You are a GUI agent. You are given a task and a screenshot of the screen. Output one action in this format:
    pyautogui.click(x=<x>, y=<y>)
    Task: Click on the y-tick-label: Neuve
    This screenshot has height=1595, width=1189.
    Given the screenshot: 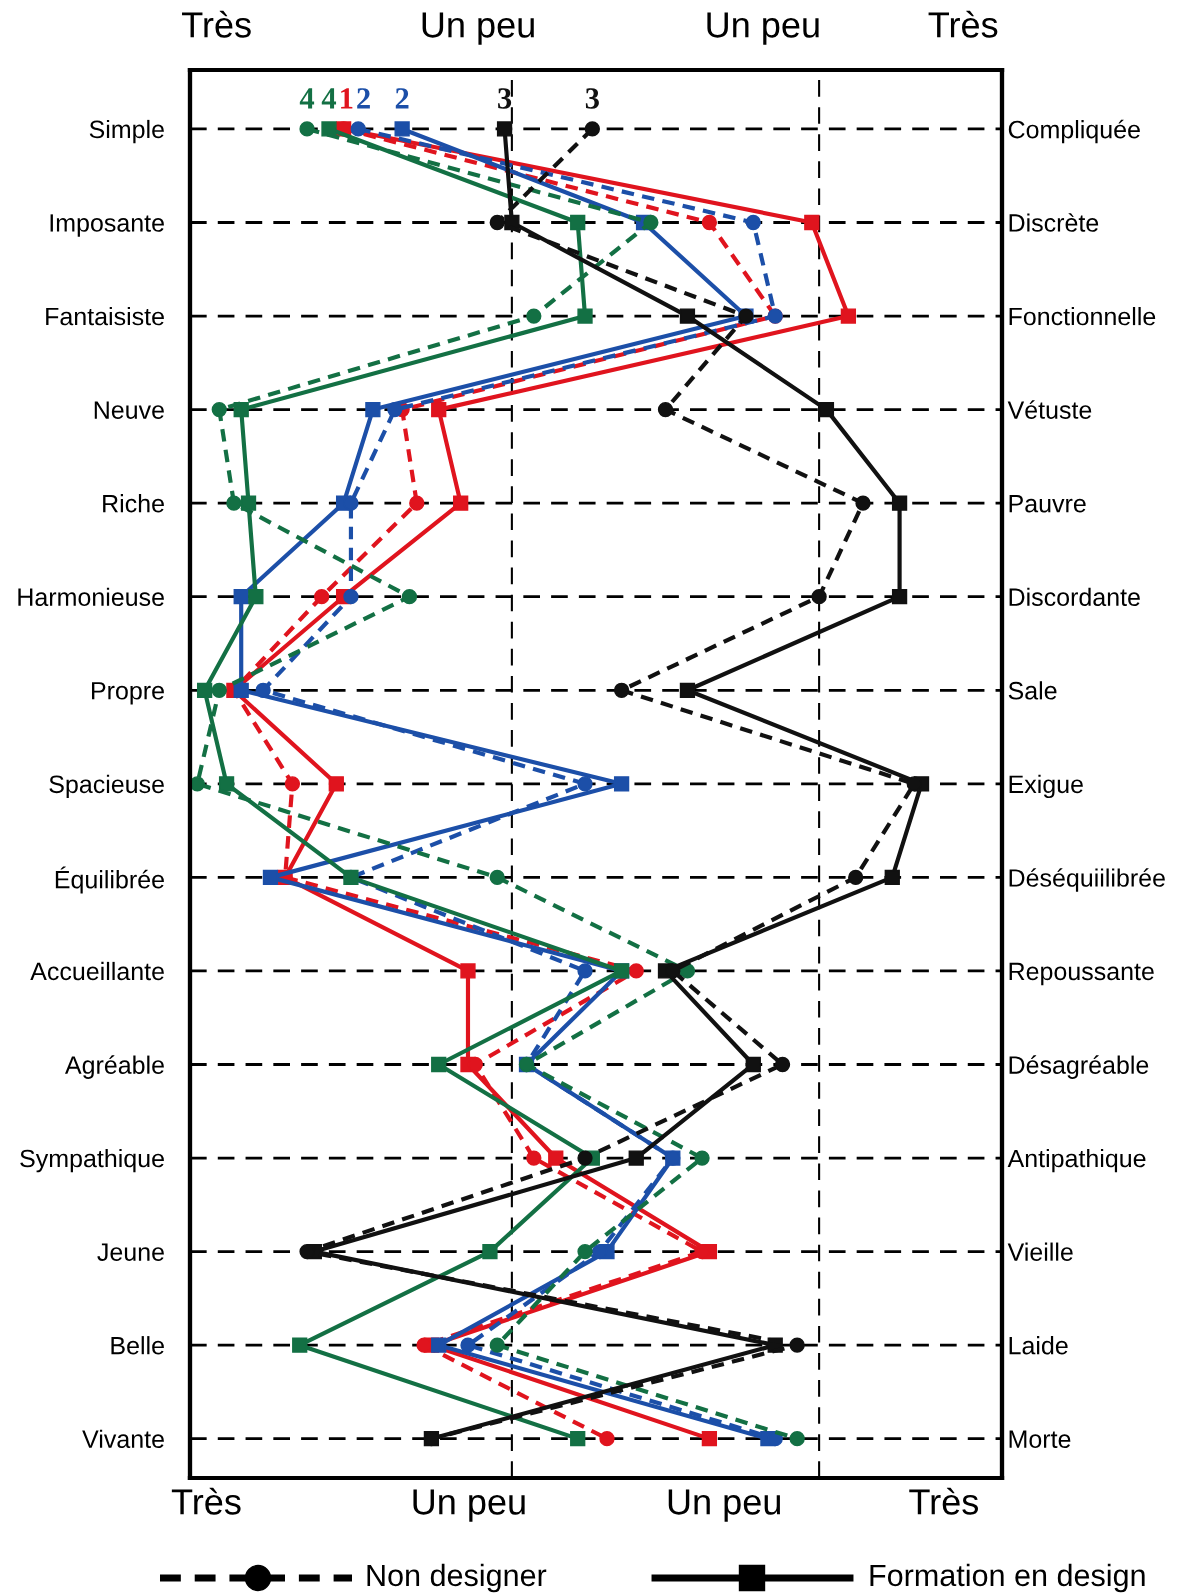 What is the action you would take?
    pyautogui.click(x=129, y=410)
    